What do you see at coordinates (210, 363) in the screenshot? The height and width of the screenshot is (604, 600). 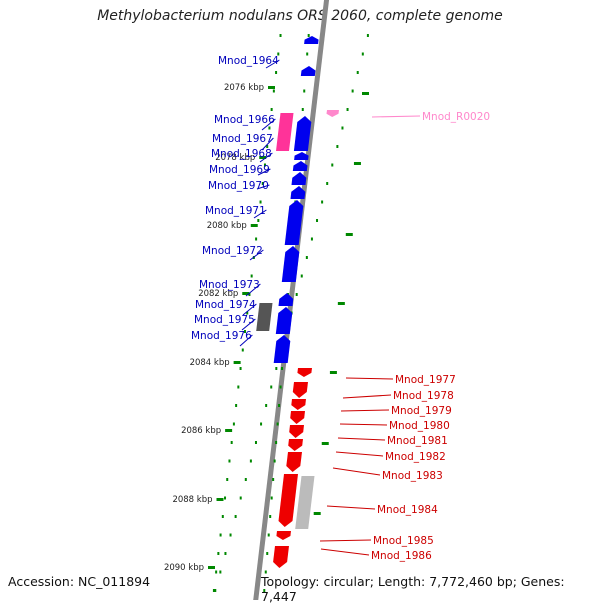 I see `scale-label: 2084 kbp` at bounding box center [210, 363].